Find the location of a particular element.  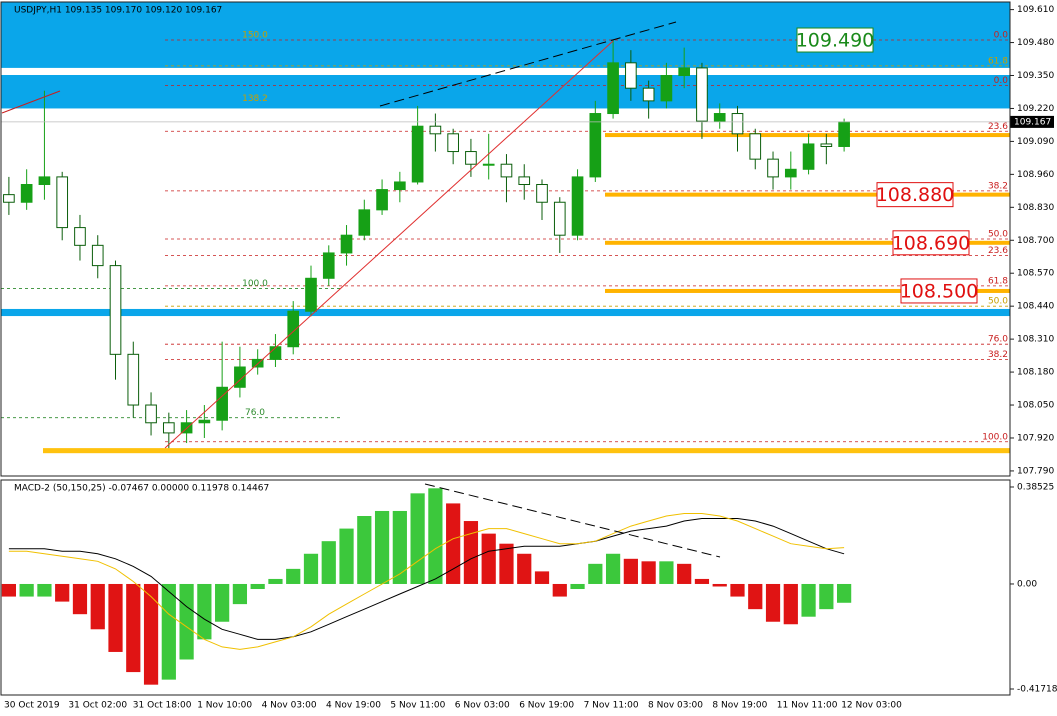

fib-label: 23.6 is located at coordinates (998, 251).